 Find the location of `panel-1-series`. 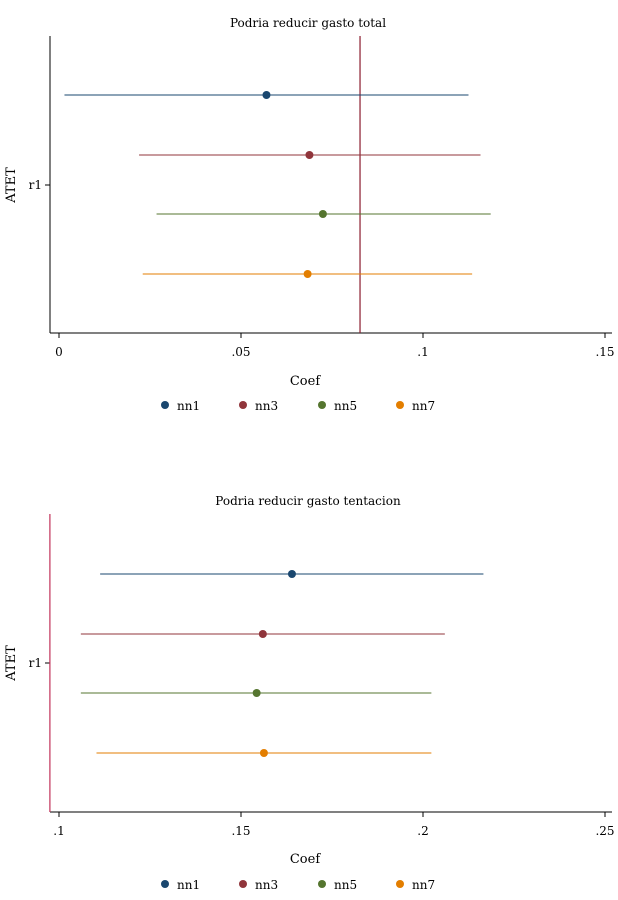

panel-1-series is located at coordinates (277, 184).